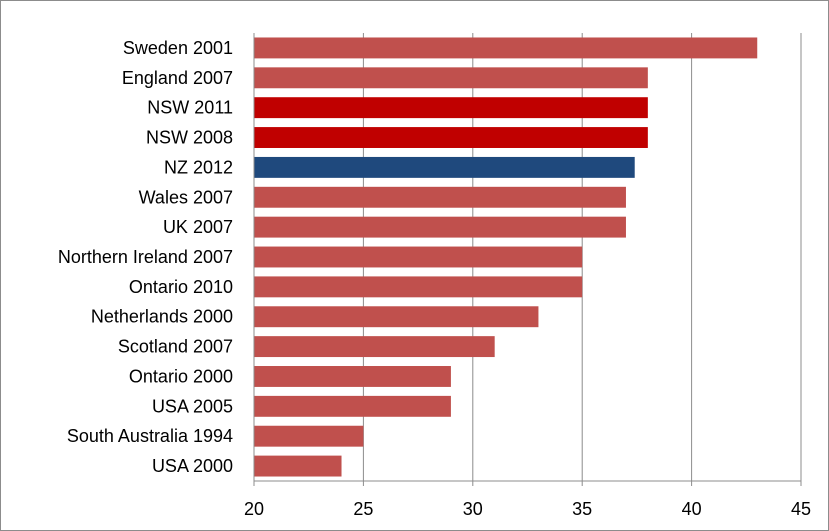 The image size is (829, 531). Describe the element at coordinates (162, 317) in the screenshot. I see `category-label: Netherlands 2000` at that location.